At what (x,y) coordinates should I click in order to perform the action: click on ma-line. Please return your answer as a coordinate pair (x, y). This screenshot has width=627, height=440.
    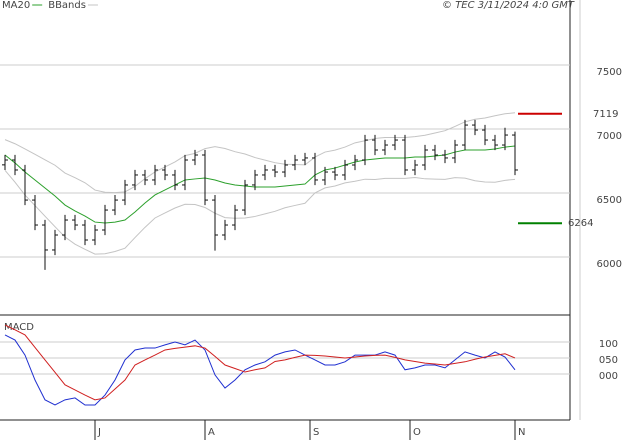
    Looking at the image, I should click on (260, 184).